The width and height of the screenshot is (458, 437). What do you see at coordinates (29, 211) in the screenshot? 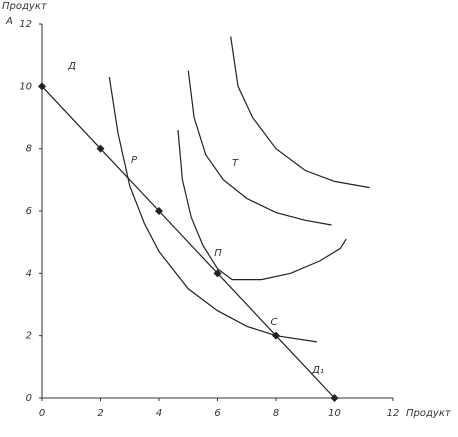
I see `y-tick-label: 6` at bounding box center [29, 211].